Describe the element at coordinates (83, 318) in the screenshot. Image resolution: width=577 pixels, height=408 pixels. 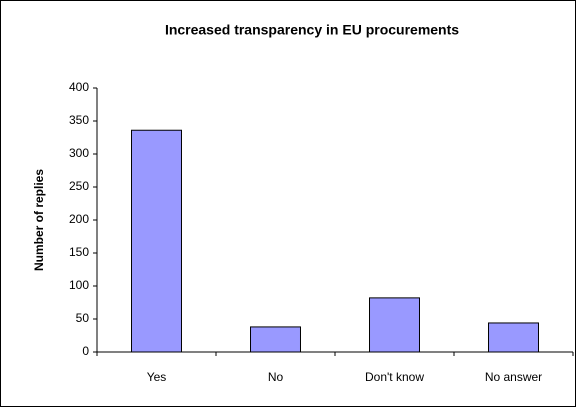
I see `y-tick-label: 50` at that location.